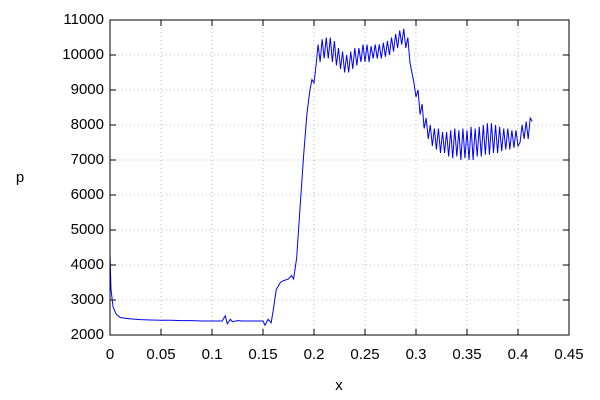 Image resolution: width=600 pixels, height=400 pixels. I want to click on x-tick-label: 0.4, so click(518, 354).